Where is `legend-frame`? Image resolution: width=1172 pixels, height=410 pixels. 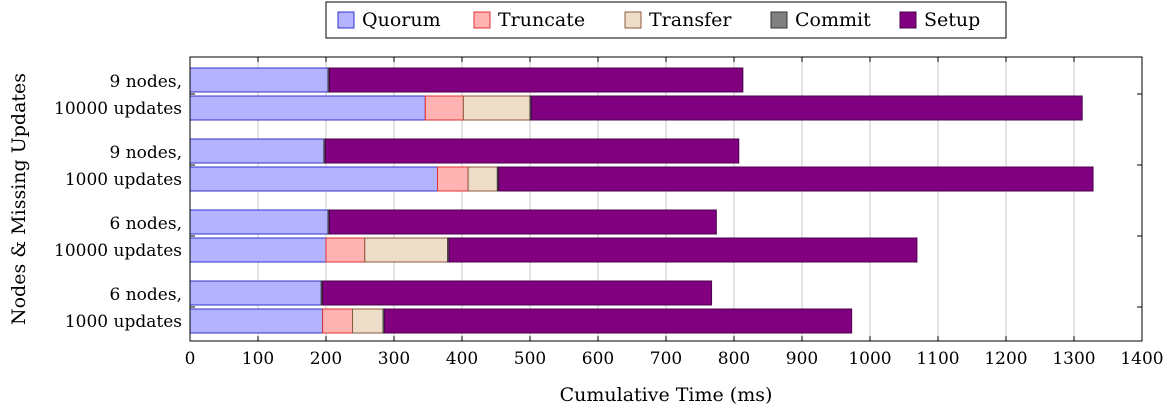
legend-frame is located at coordinates (666, 20).